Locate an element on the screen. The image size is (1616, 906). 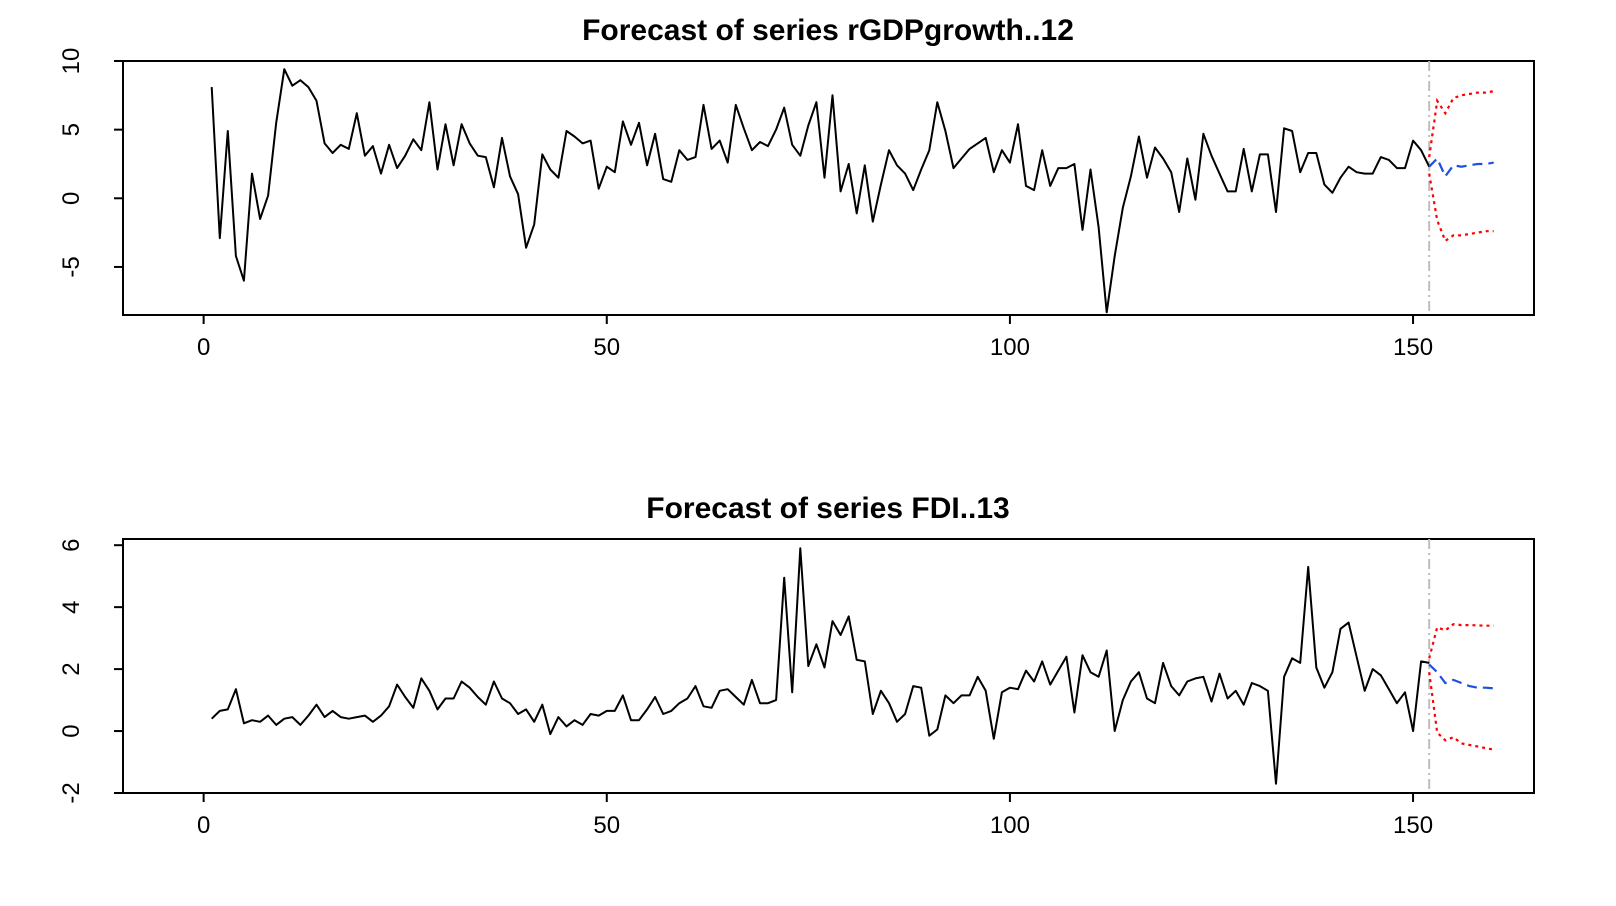
chart-title: Forecast of series rGDPgrowth..12 is located at coordinates (828, 30).